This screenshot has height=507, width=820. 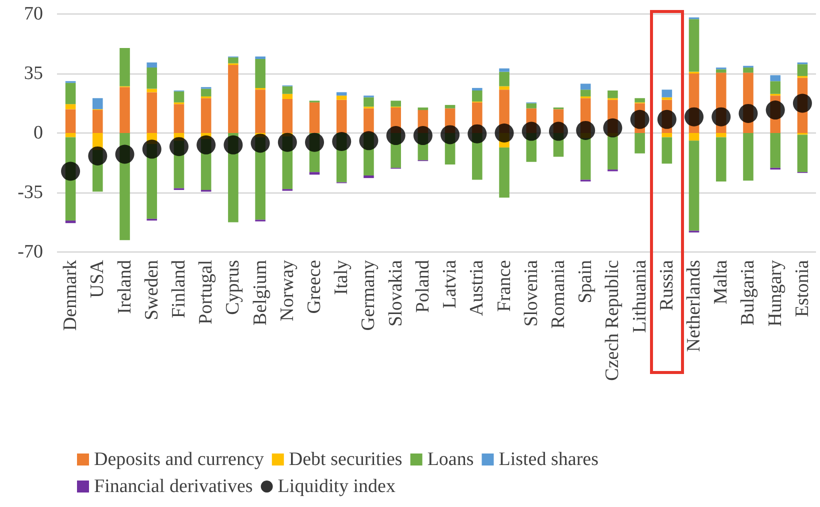 I want to click on x-tick-label: Netherlands, so click(x=694, y=306).